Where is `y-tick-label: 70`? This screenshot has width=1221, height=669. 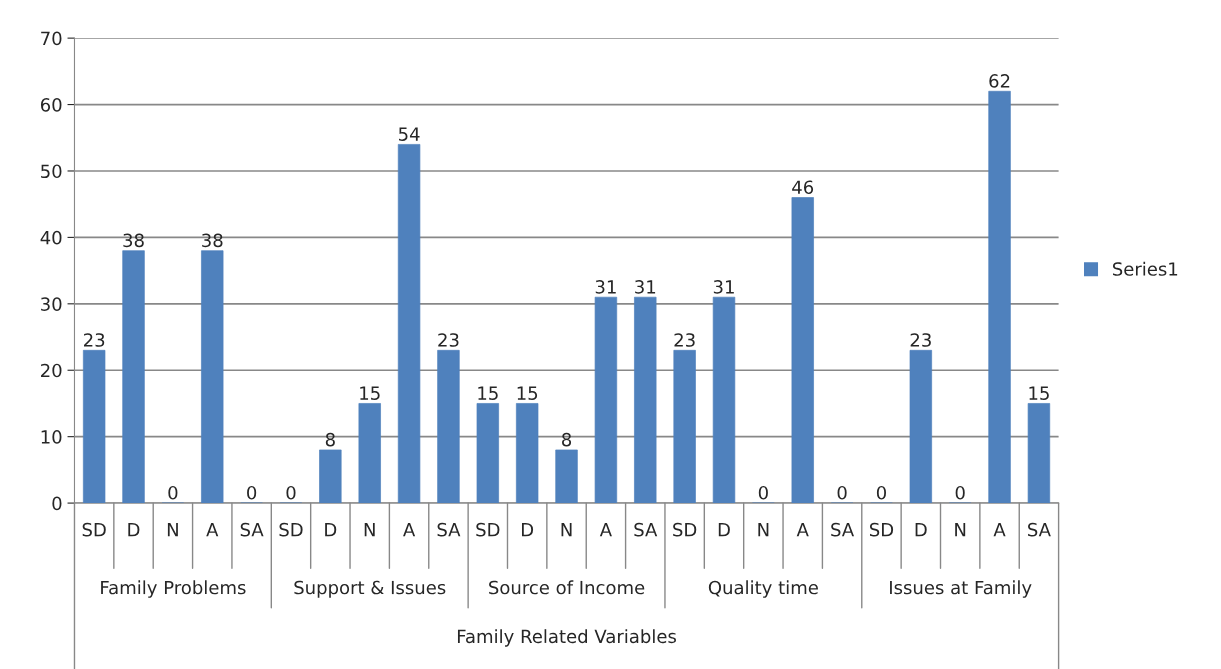
y-tick-label: 70 is located at coordinates (51, 38).